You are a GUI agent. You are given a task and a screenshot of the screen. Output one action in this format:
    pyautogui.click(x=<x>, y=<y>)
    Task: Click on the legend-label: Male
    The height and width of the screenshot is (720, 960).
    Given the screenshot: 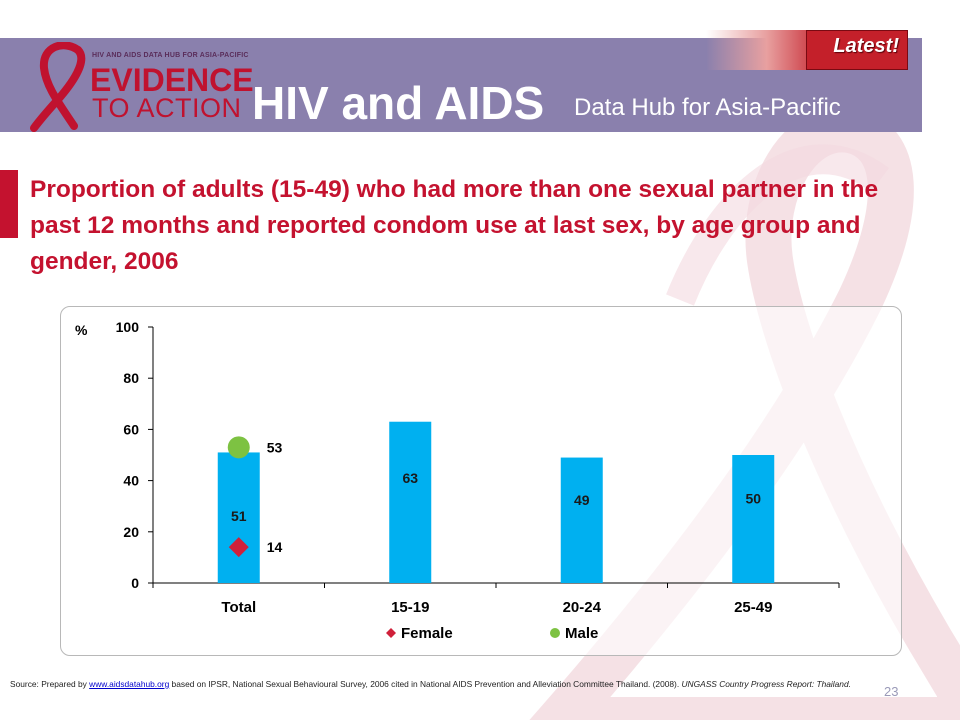 What is the action you would take?
    pyautogui.click(x=581, y=633)
    